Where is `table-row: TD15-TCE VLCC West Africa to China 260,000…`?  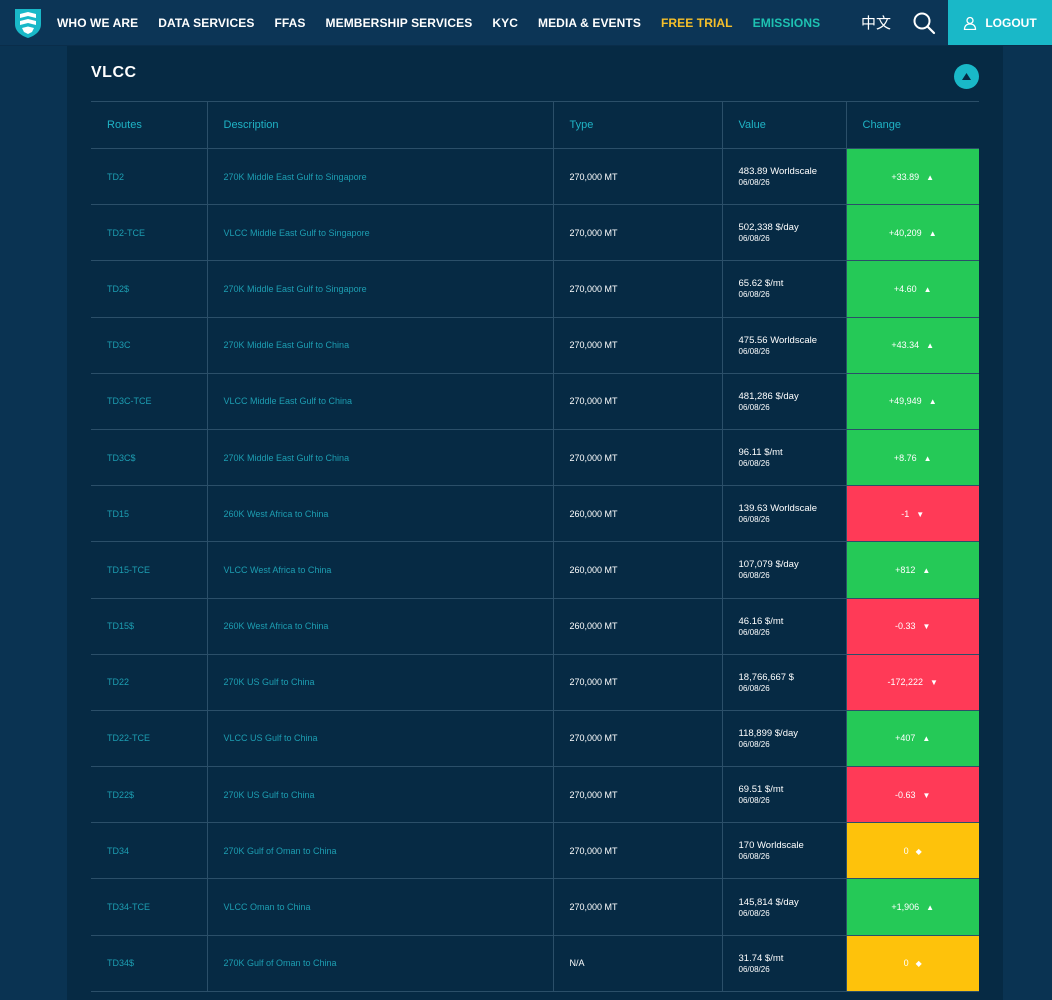 table-row: TD15-TCE VLCC West Africa to China 260,000… is located at coordinates (535, 570).